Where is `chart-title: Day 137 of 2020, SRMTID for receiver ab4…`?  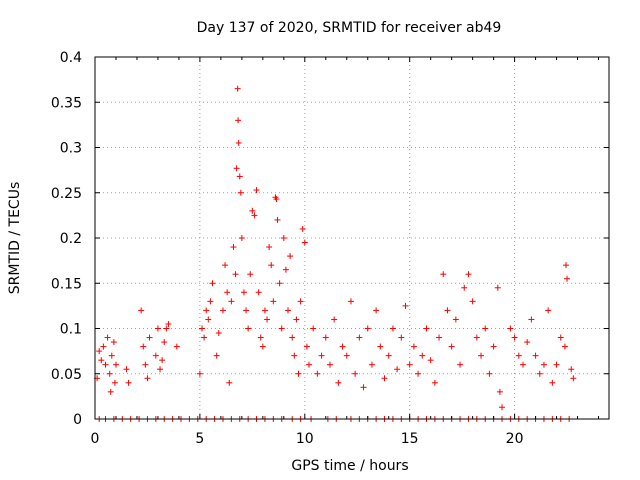 chart-title: Day 137 of 2020, SRMTID for receiver ab4… is located at coordinates (349, 28).